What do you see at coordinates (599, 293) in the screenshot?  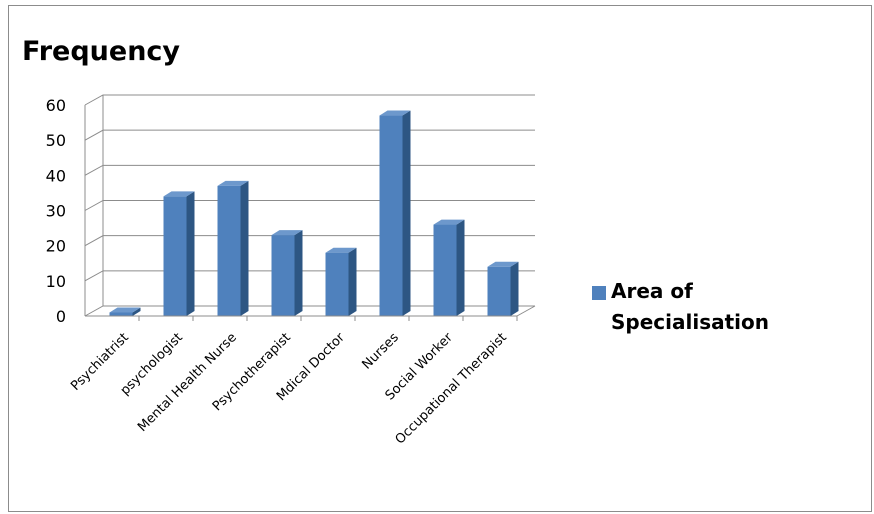 I see `legend-swatch` at bounding box center [599, 293].